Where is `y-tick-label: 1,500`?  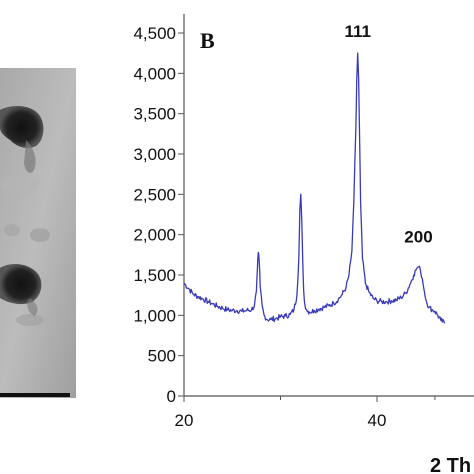 y-tick-label: 1,500 is located at coordinates (154, 275).